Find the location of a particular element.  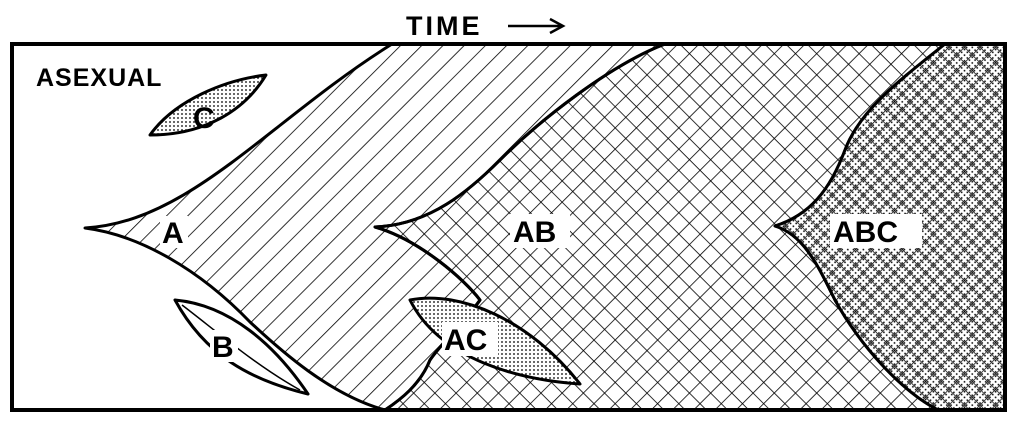

b-label-bg is located at coordinates (224, 346).